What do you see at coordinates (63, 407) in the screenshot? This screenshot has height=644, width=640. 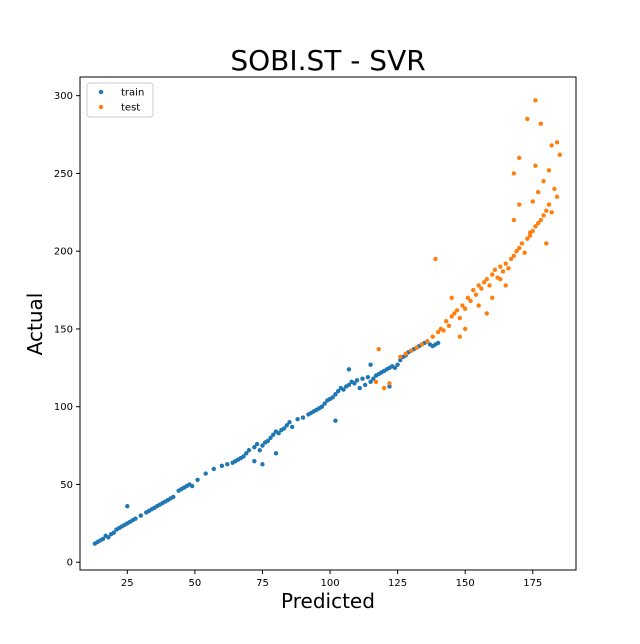 I see `y-tick-label: 100` at bounding box center [63, 407].